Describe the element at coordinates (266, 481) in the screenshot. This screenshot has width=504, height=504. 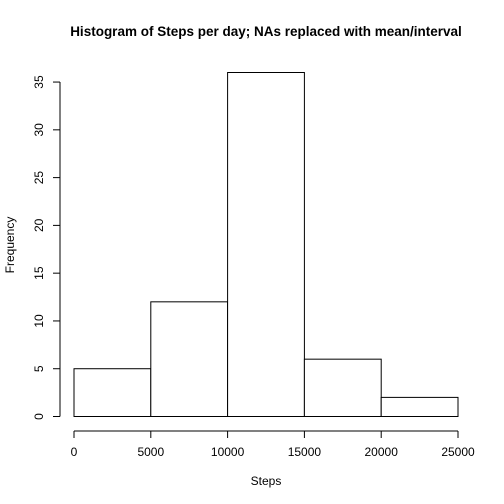
I see `x-axis-label: Steps` at that location.